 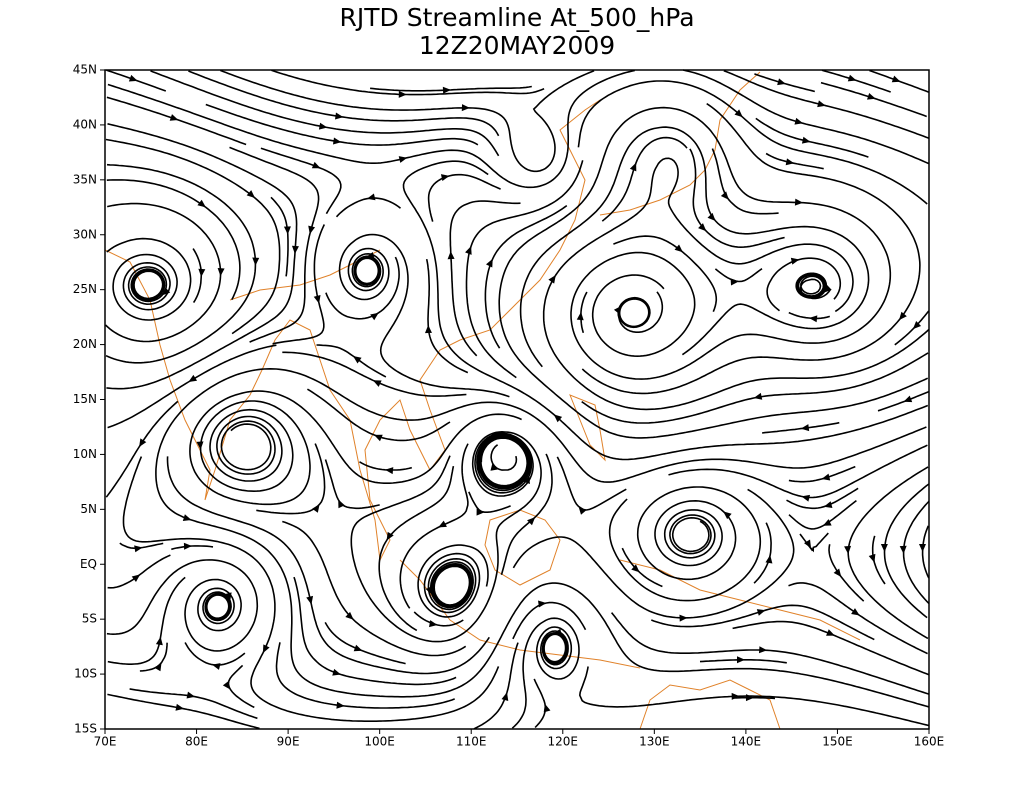 I want to click on y-tick-label: 5N, so click(x=88, y=509).